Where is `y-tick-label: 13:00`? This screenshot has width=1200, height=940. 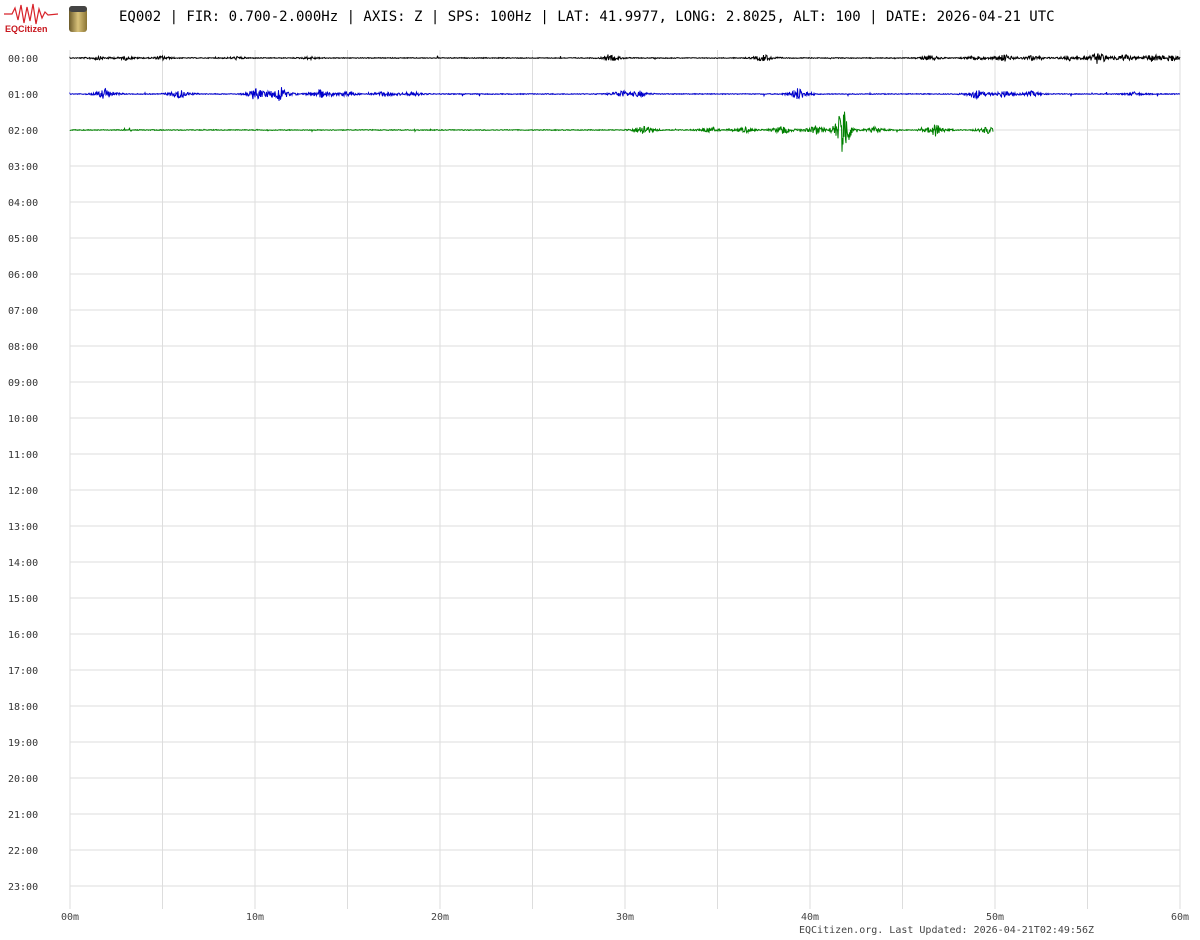 y-tick-label: 13:00 is located at coordinates (23, 527).